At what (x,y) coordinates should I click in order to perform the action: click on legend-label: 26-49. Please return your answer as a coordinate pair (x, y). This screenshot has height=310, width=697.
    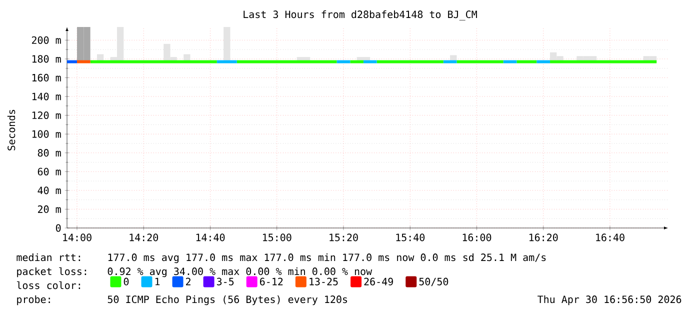
    Looking at the image, I should click on (378, 282).